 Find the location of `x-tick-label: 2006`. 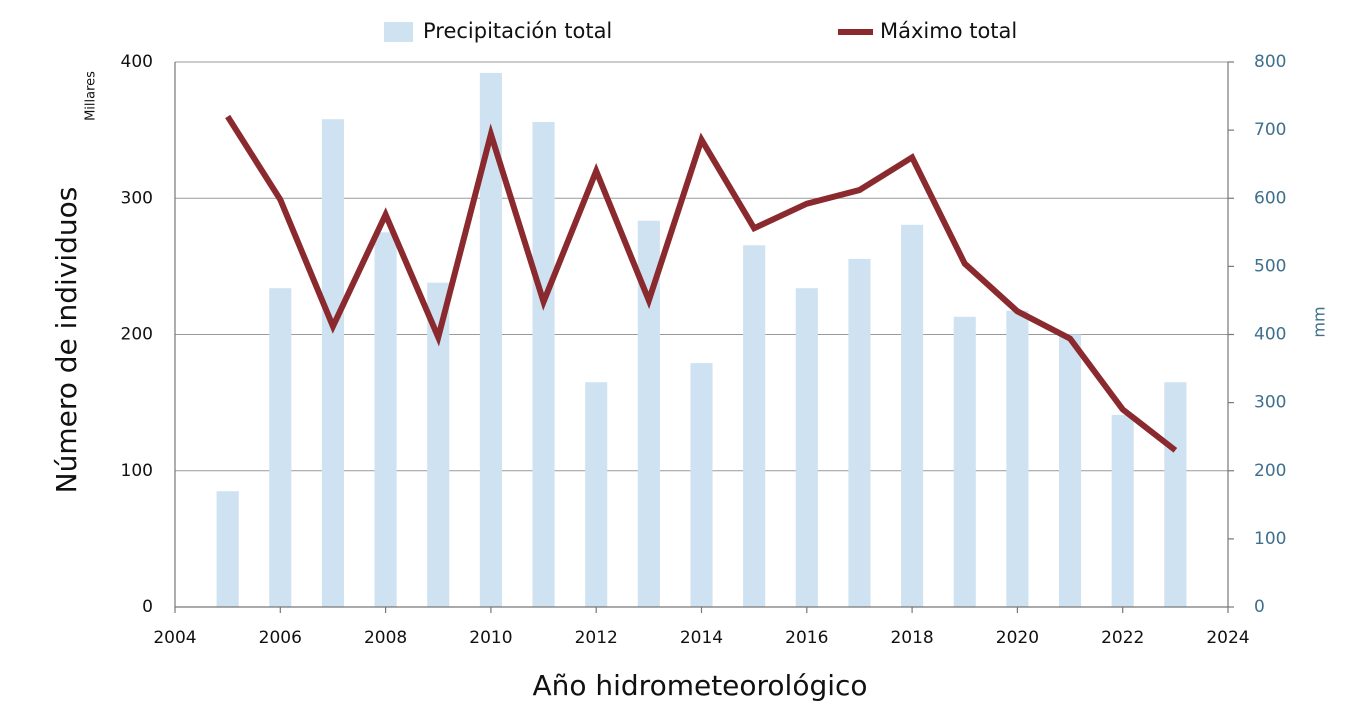

x-tick-label: 2006 is located at coordinates (280, 638).